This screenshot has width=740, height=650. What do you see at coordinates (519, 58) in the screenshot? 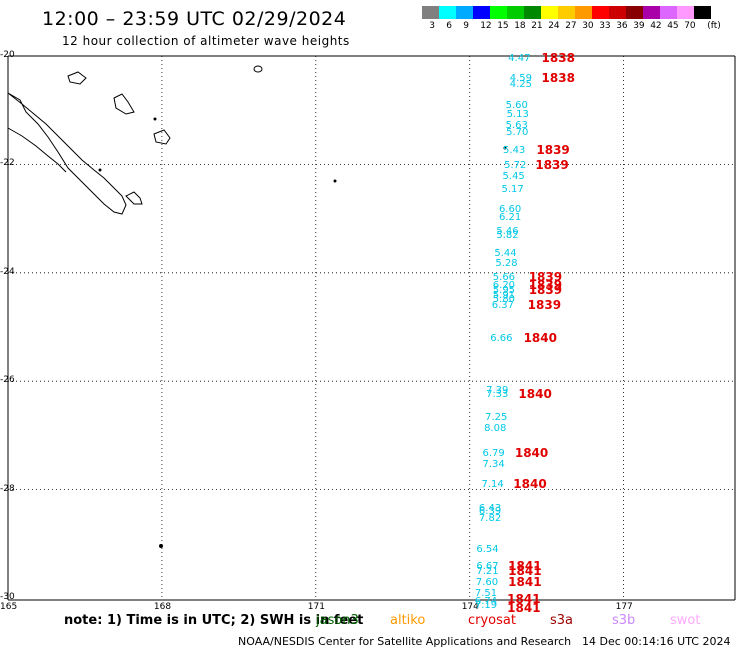
I see `wave-height-label: 4.47` at bounding box center [519, 58].